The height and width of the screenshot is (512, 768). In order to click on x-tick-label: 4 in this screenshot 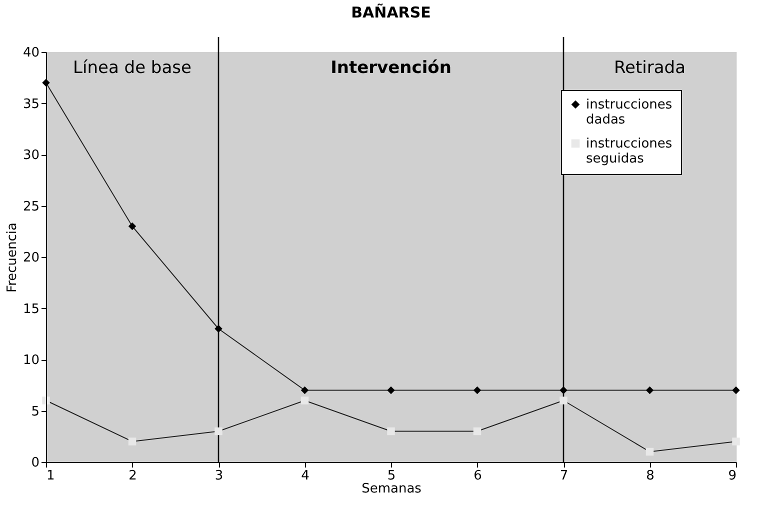, I will do `click(305, 476)`.